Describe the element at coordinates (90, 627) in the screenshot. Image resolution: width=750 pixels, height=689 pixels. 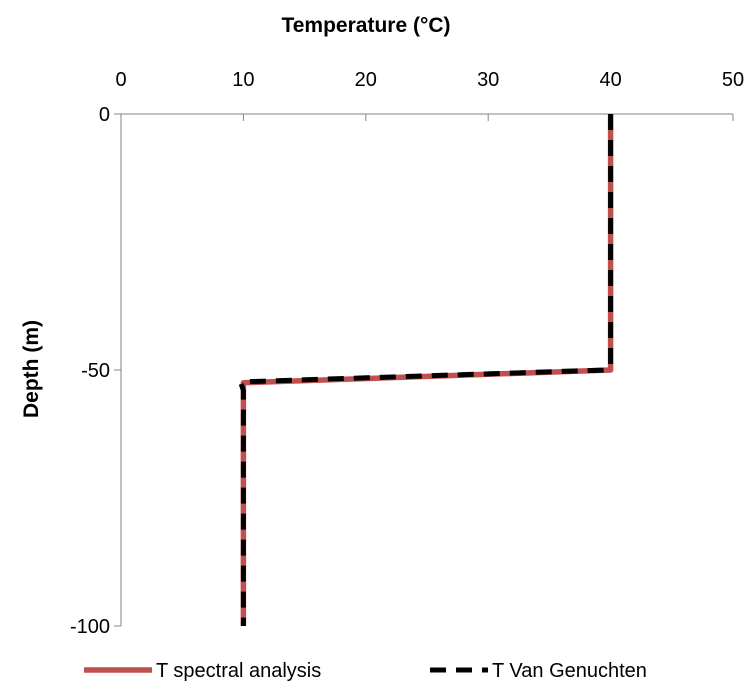
I see `y-tick-label: -100` at that location.